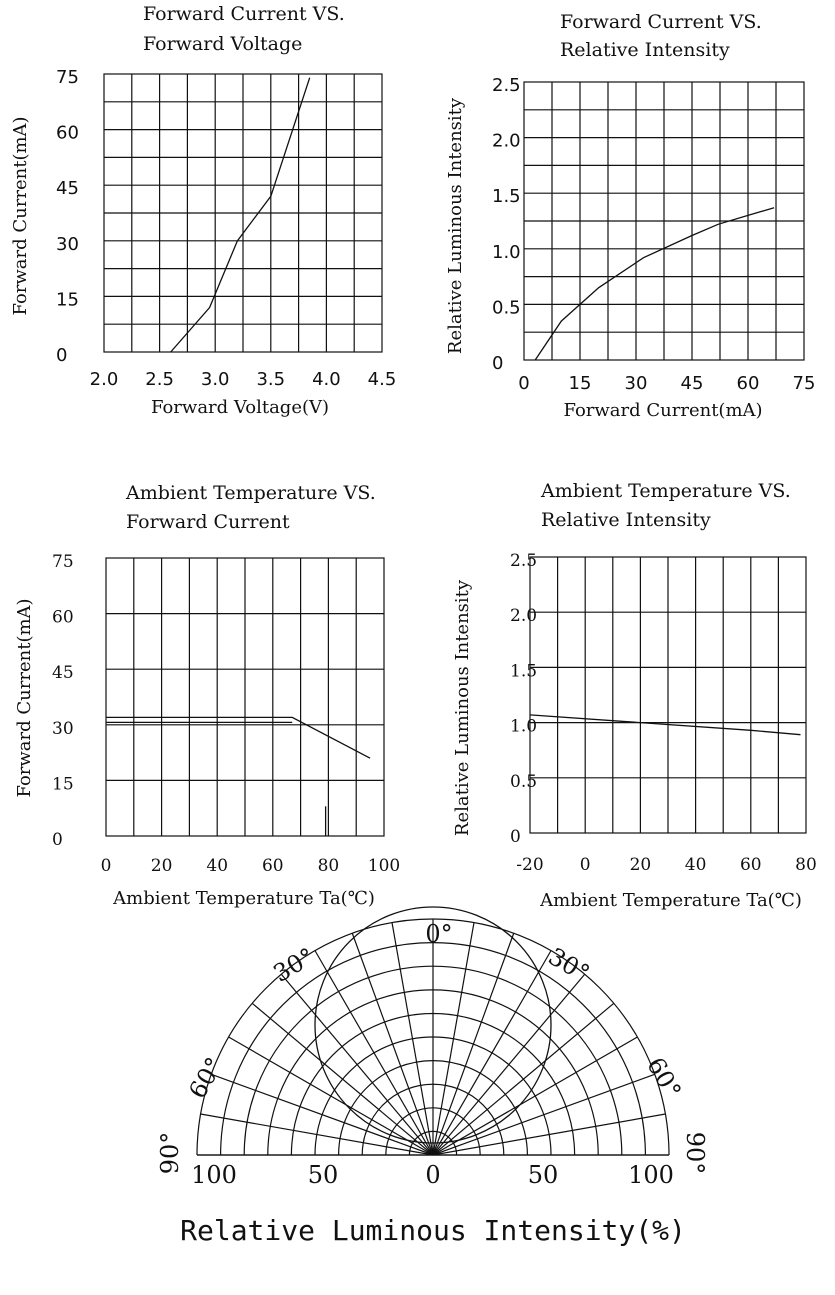  I want to click on chart1-x-ticks: 2.0 2.5 3.0 3.5 4.0 4.5, so click(243, 379).